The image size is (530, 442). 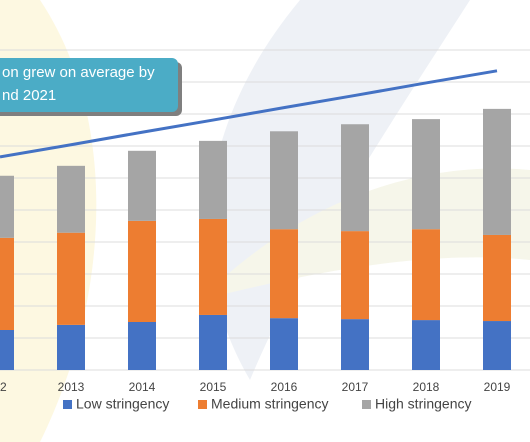 I want to click on x-tick-label: 2014, so click(x=142, y=387).